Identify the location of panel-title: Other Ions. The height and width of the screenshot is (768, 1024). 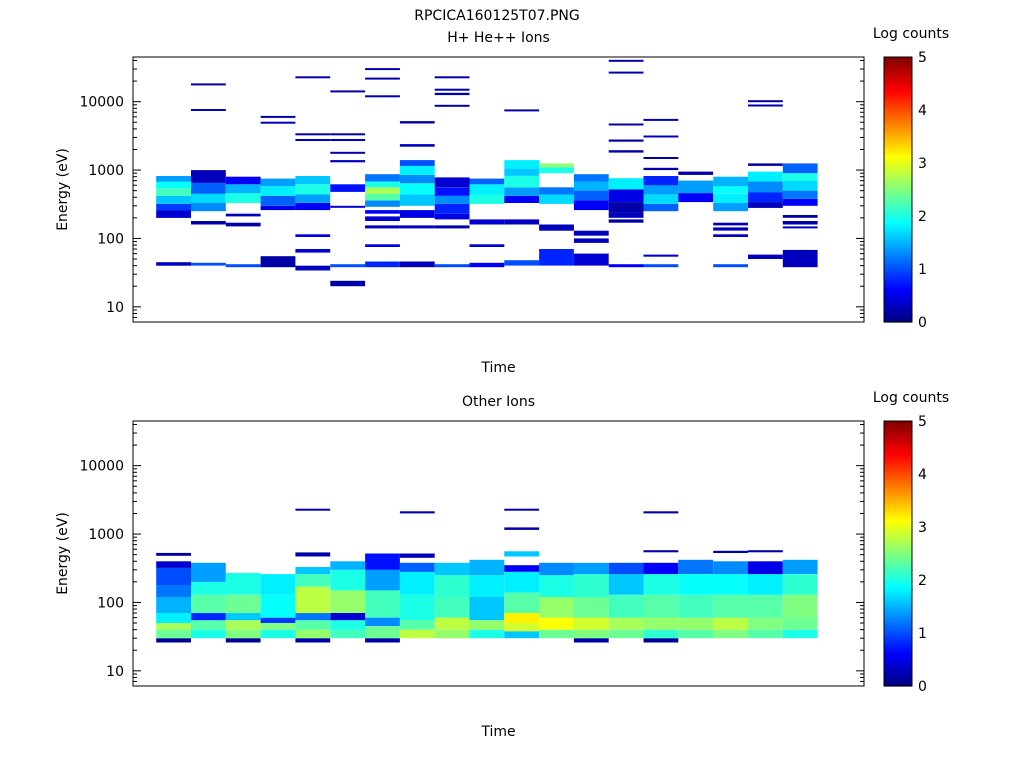
(498, 402).